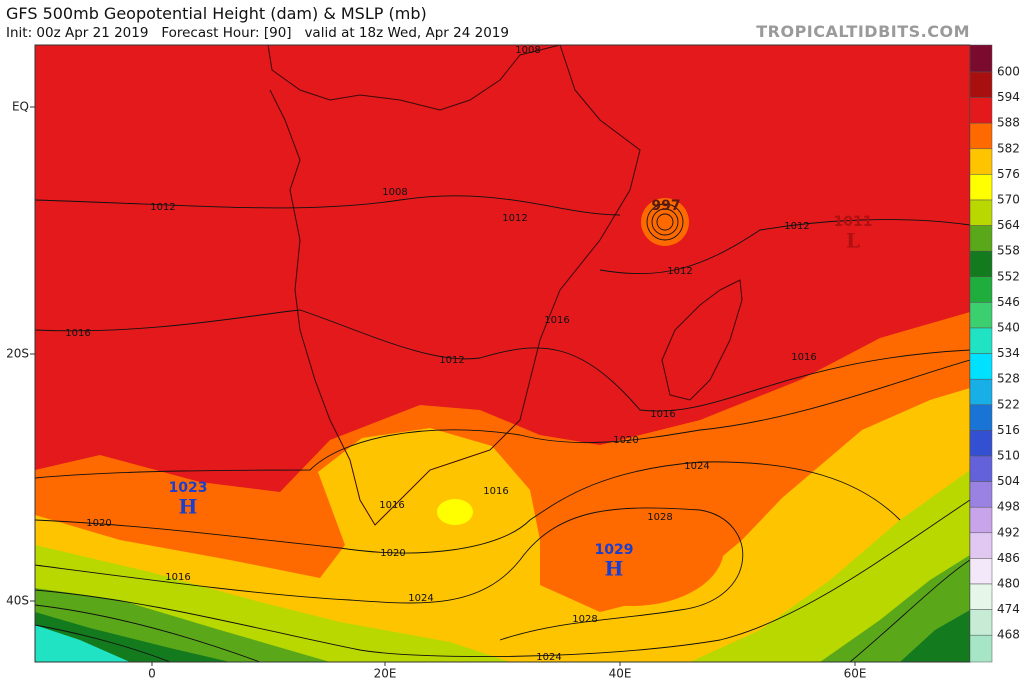  What do you see at coordinates (20, 107) in the screenshot?
I see `lat-label: EQ` at bounding box center [20, 107].